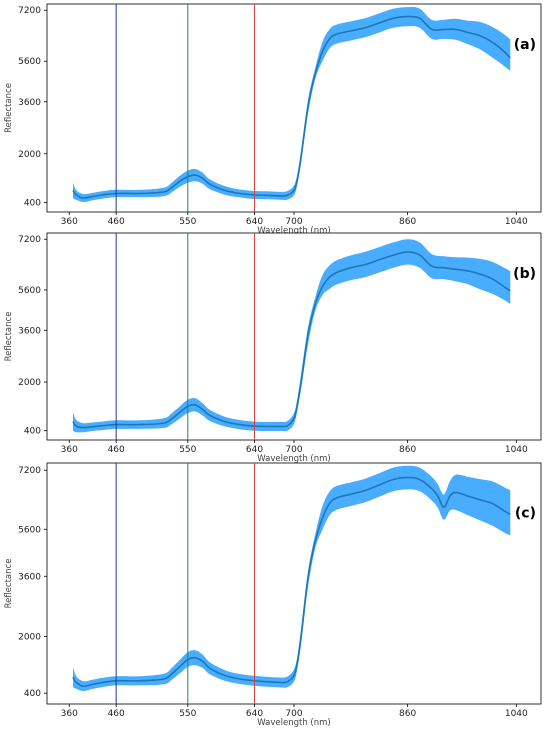 Image resolution: width=550 pixels, height=735 pixels. I want to click on panel-label: (c), so click(525, 513).